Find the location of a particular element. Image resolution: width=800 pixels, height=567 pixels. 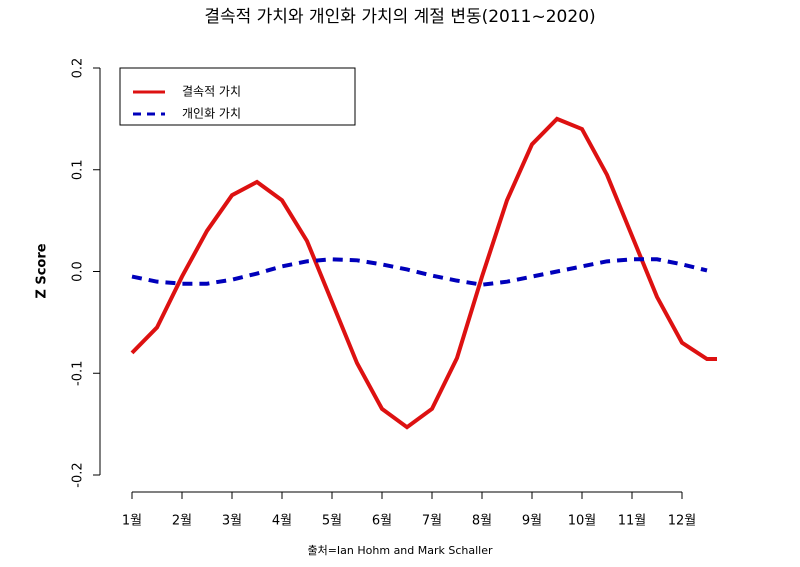

x-tick-label: 2월 is located at coordinates (182, 521).